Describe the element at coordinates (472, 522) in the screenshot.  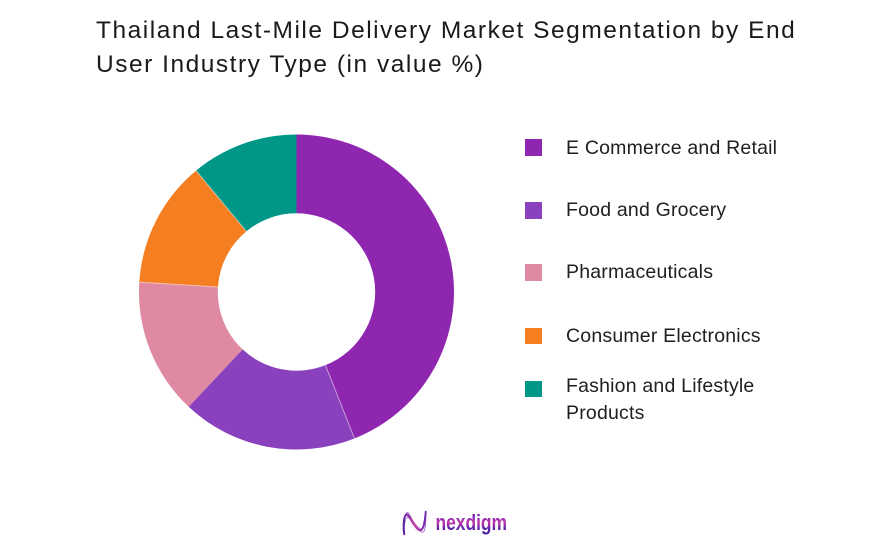
I see `svg-text: nexdigm` at that location.